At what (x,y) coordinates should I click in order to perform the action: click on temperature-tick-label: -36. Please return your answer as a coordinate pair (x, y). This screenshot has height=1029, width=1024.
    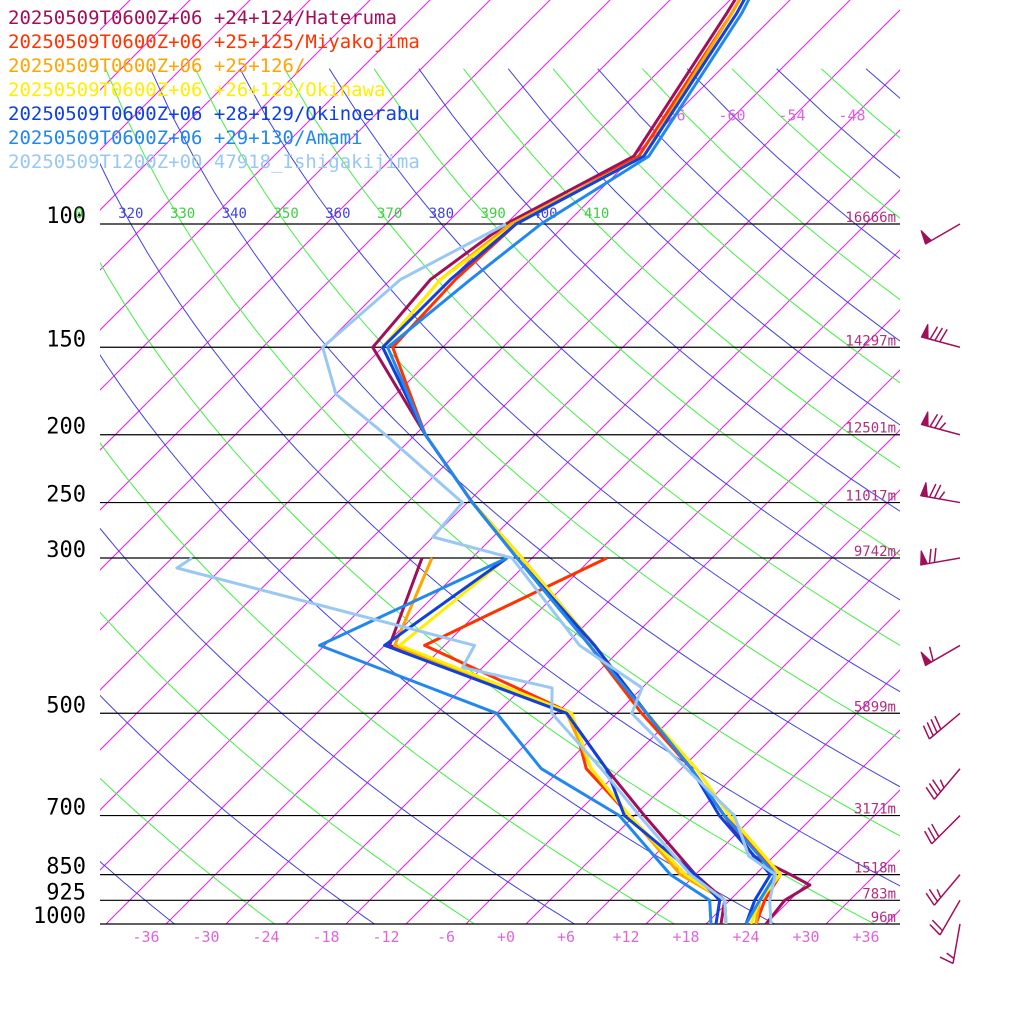
    Looking at the image, I should click on (145, 937).